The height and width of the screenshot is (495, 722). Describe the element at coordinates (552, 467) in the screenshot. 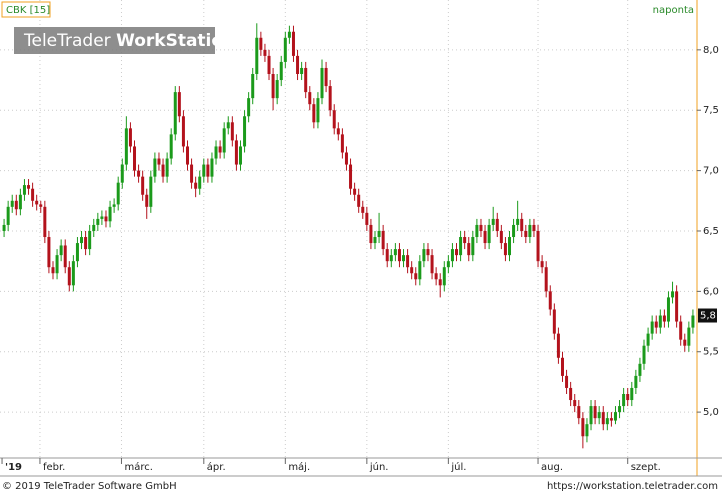

I see `x-tick-label: aug.` at that location.